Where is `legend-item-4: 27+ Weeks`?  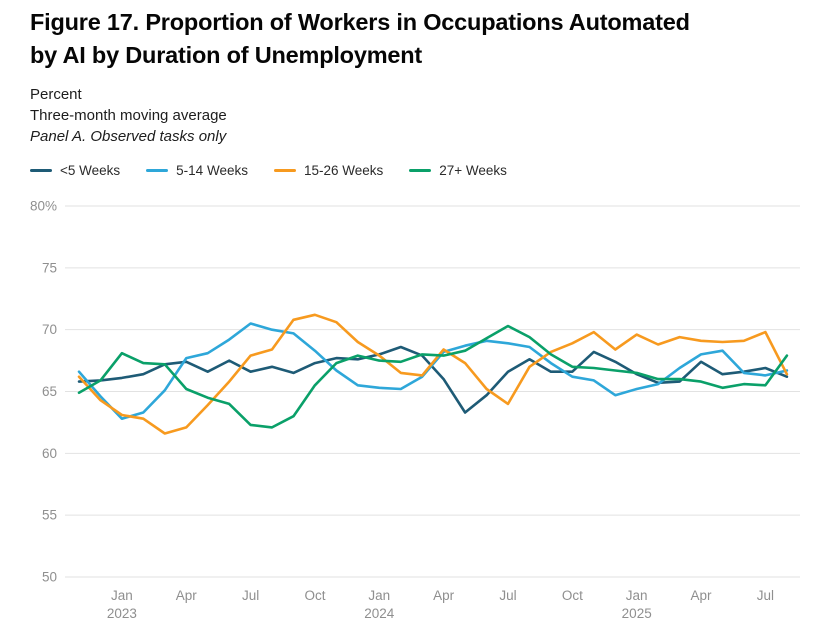
legend-item-4: 27+ Weeks is located at coordinates (458, 170).